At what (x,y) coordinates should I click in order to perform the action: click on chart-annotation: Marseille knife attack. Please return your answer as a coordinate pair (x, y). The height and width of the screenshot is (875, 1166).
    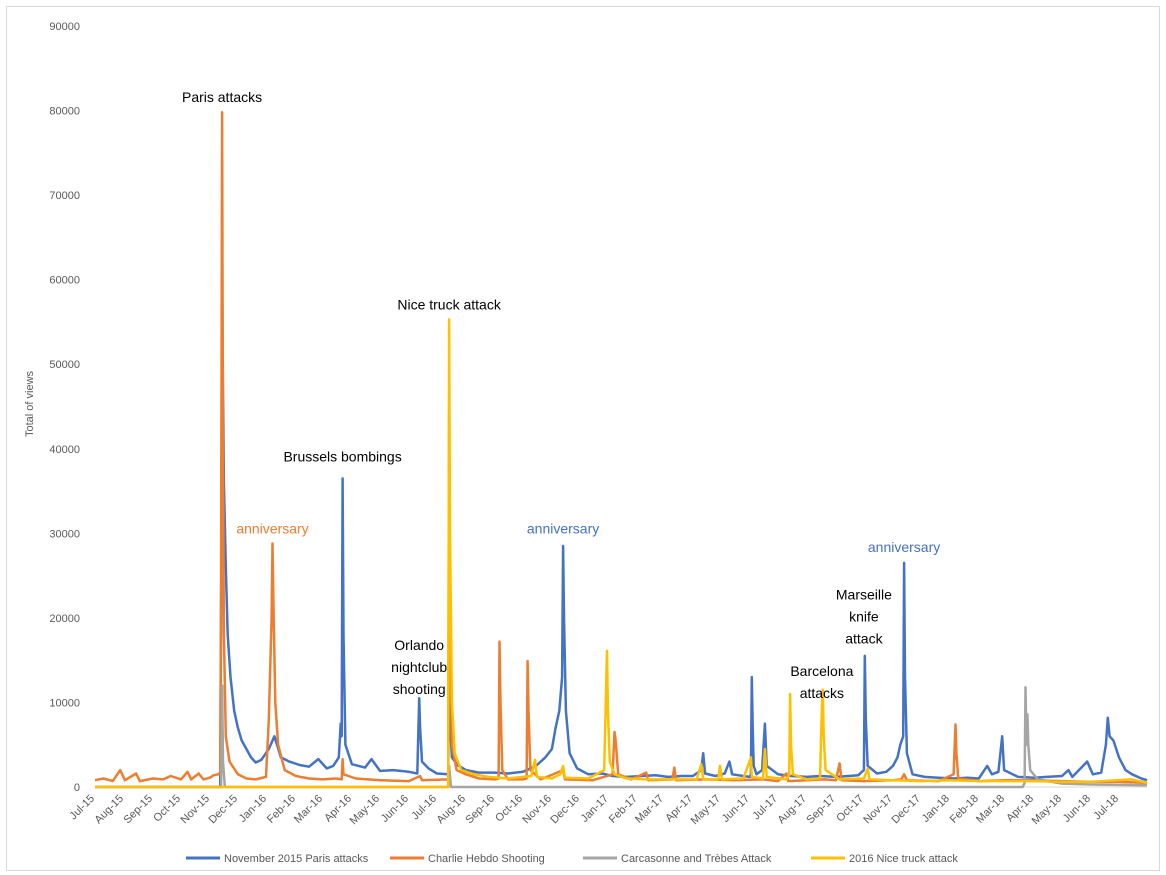
    Looking at the image, I should click on (864, 616).